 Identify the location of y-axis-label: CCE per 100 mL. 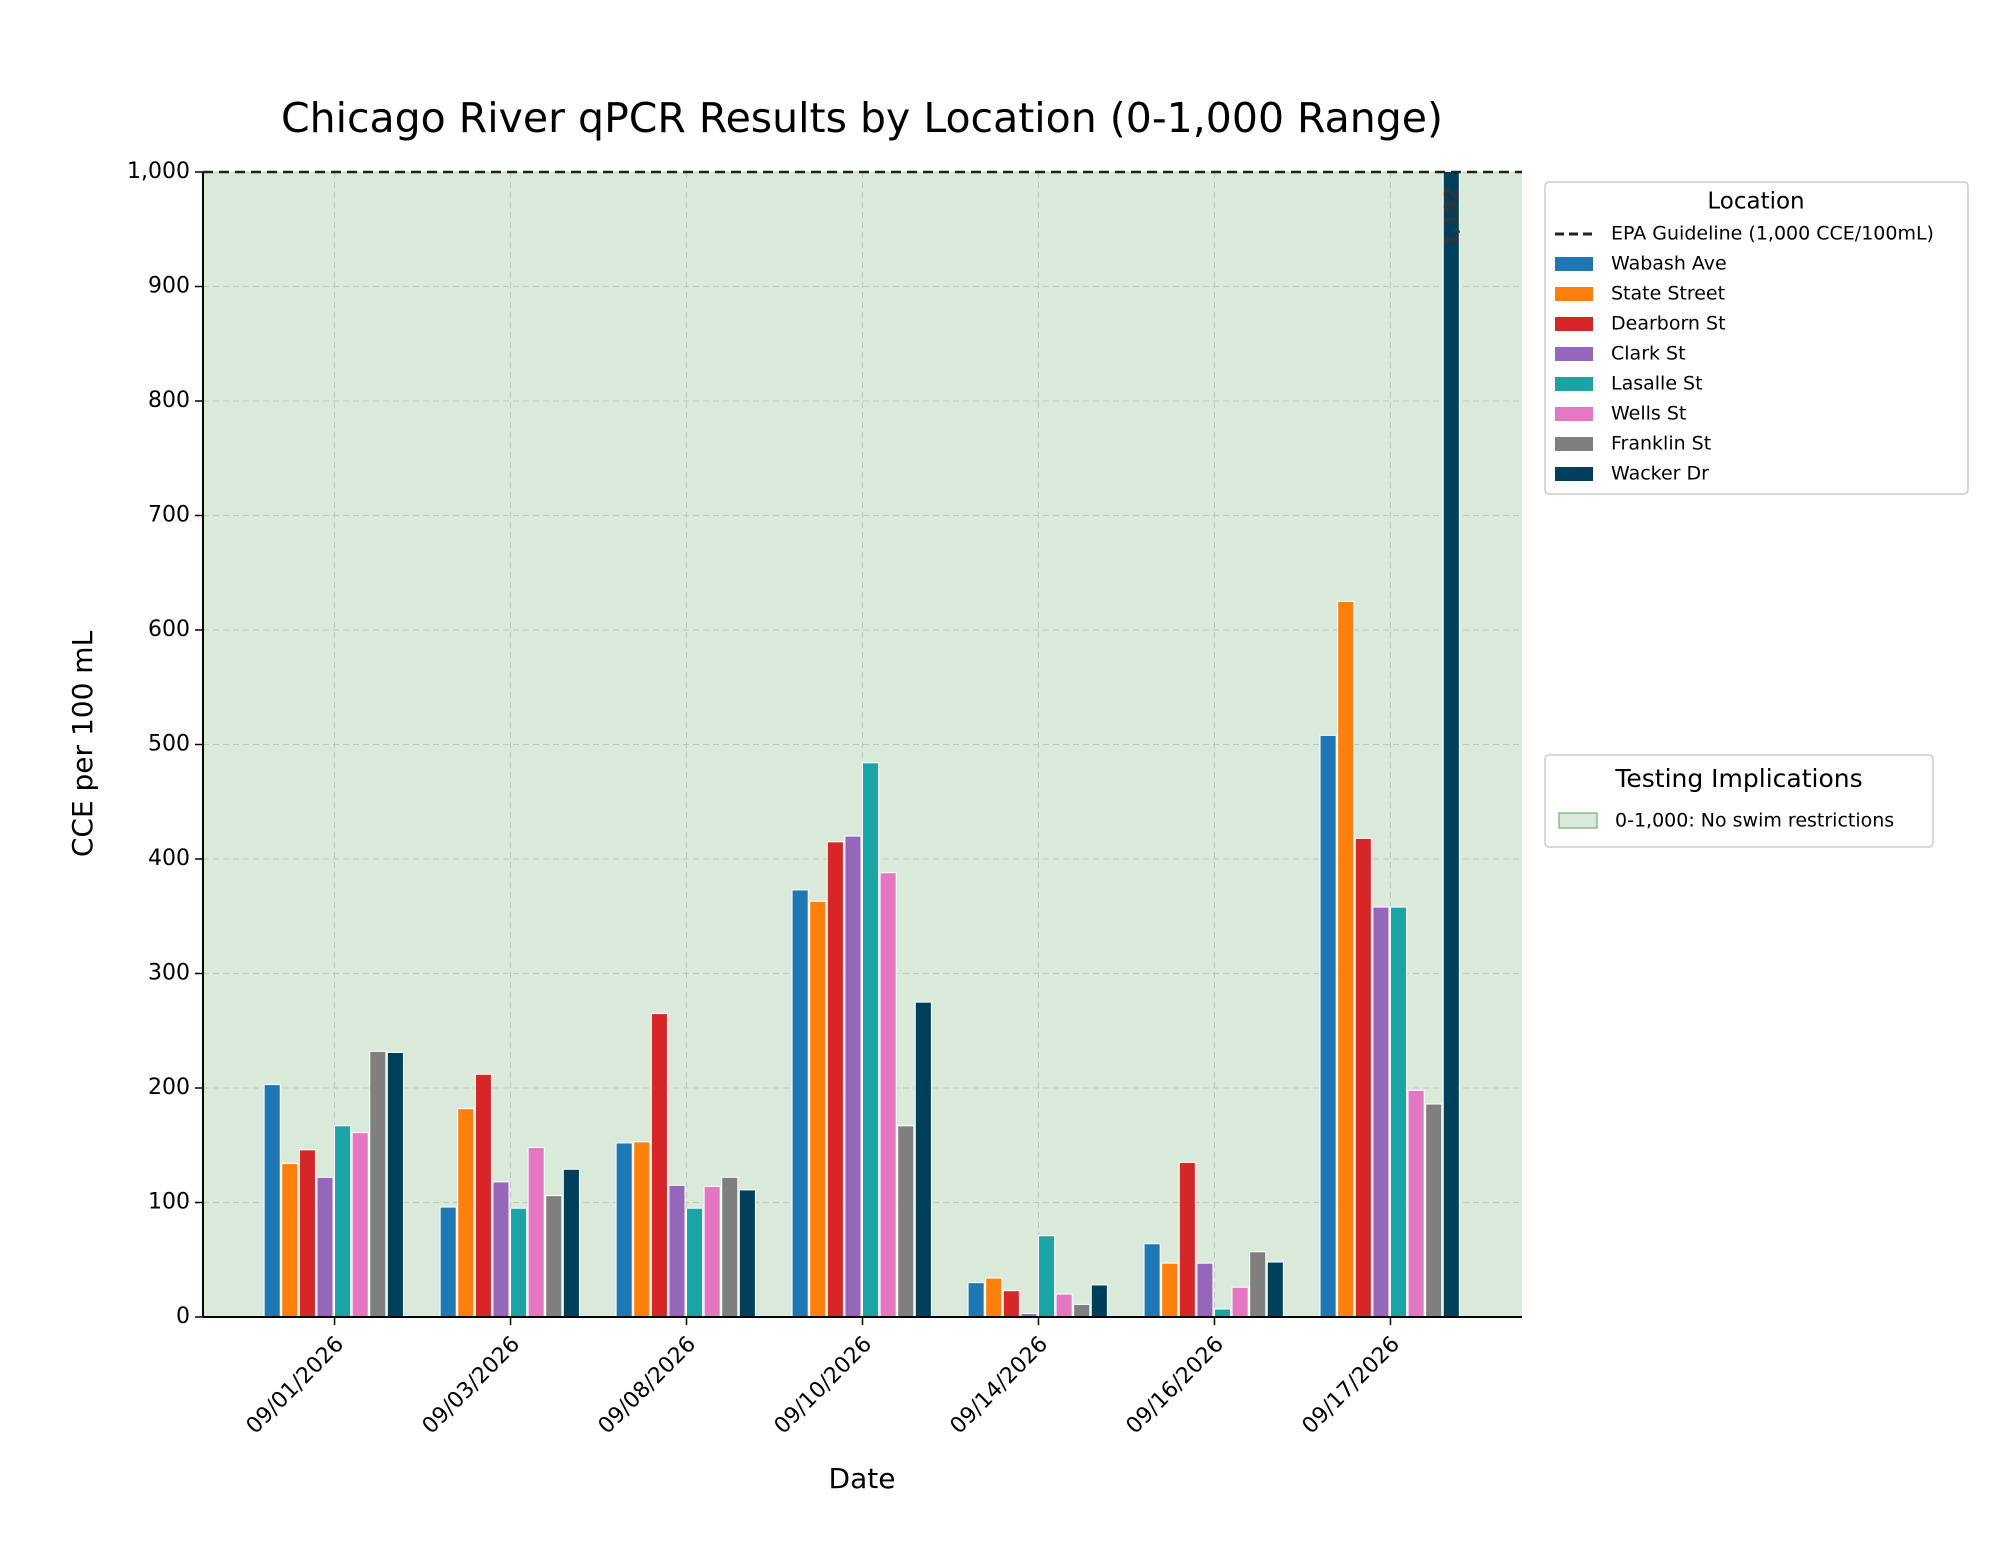
(82, 743).